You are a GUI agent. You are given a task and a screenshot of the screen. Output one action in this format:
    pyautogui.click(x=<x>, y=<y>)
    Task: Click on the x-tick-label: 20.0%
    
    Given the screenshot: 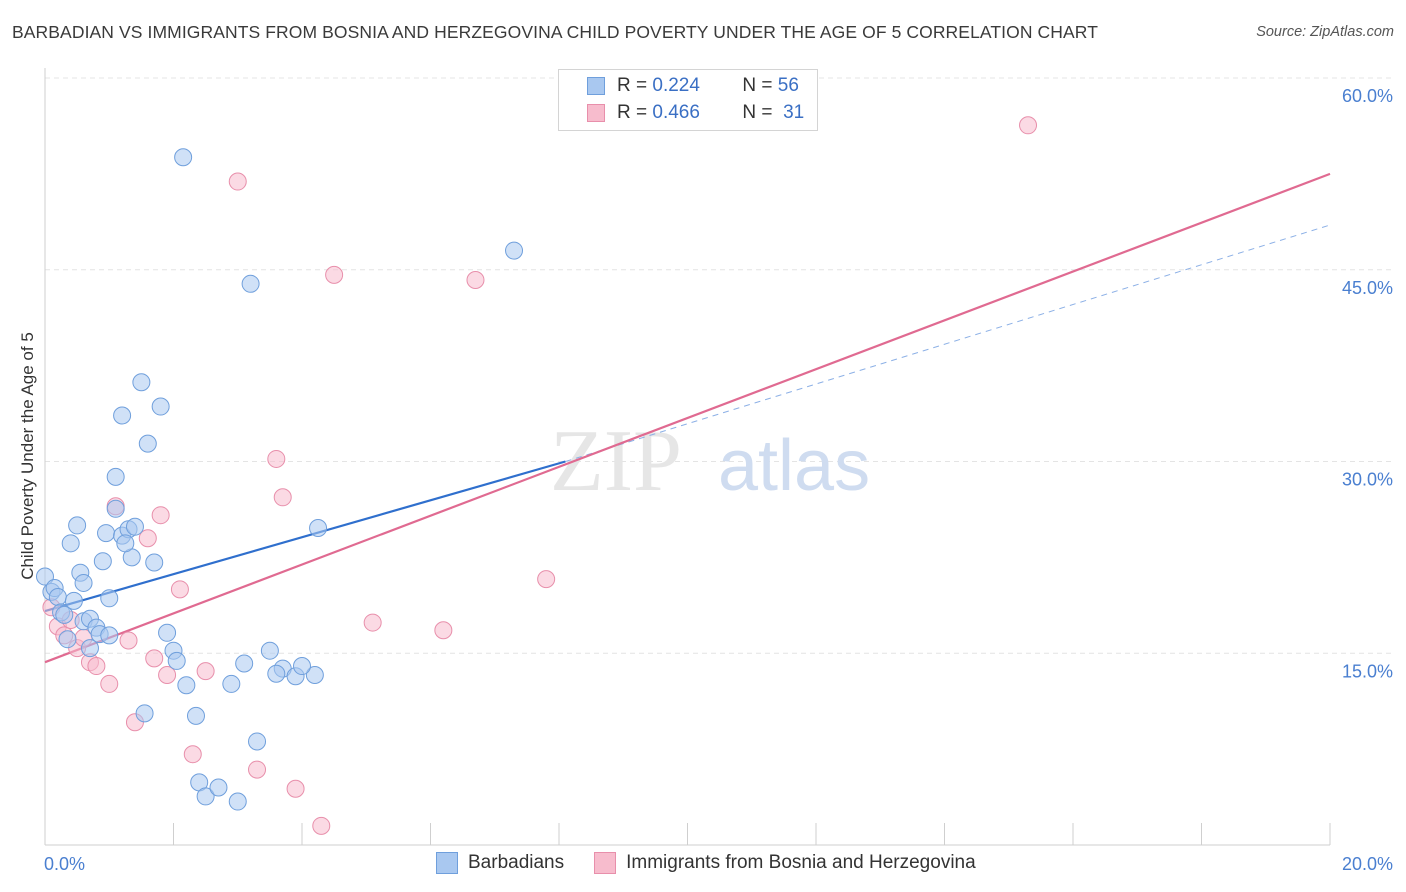 What is the action you would take?
    pyautogui.click(x=1367, y=864)
    